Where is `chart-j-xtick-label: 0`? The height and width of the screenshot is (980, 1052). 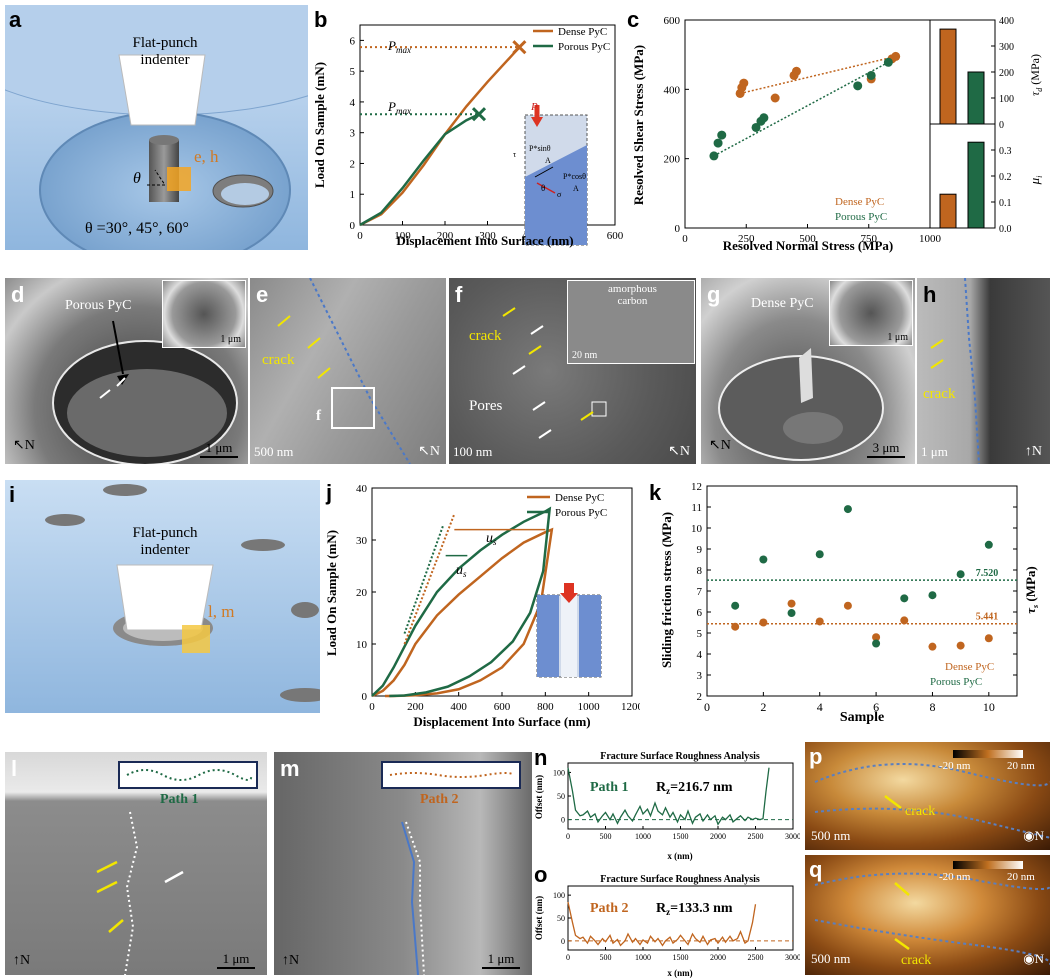 chart-j-xtick-label: 0 is located at coordinates (372, 707).